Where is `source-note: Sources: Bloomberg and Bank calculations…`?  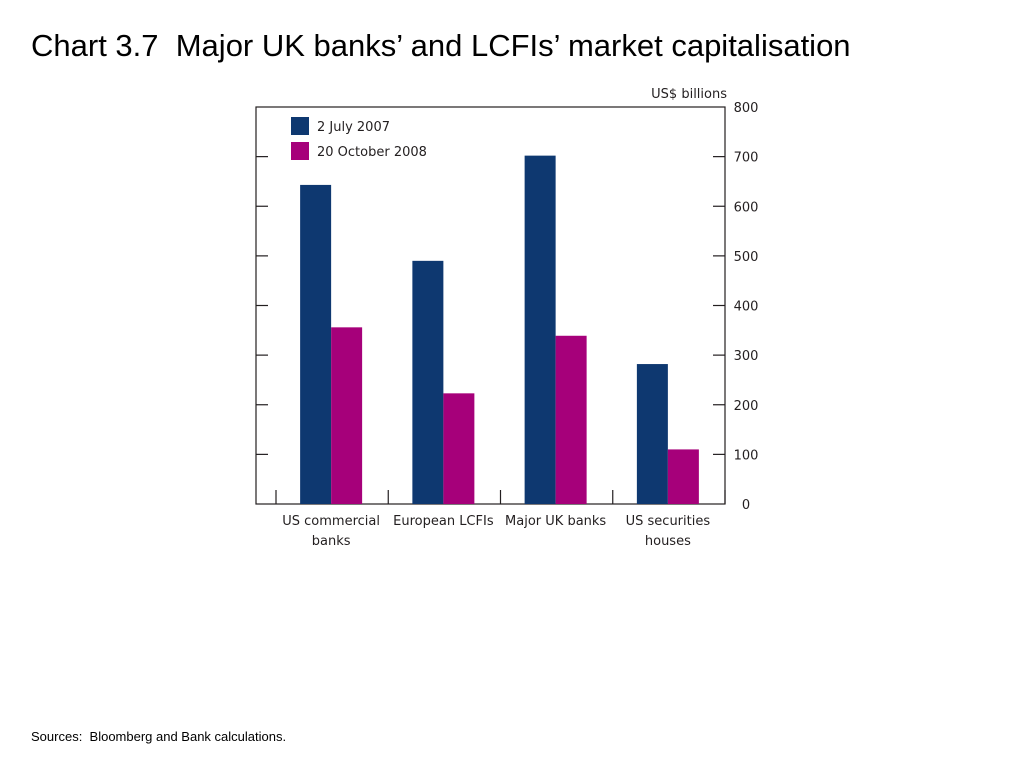 source-note: Sources: Bloomberg and Bank calculations… is located at coordinates (159, 736).